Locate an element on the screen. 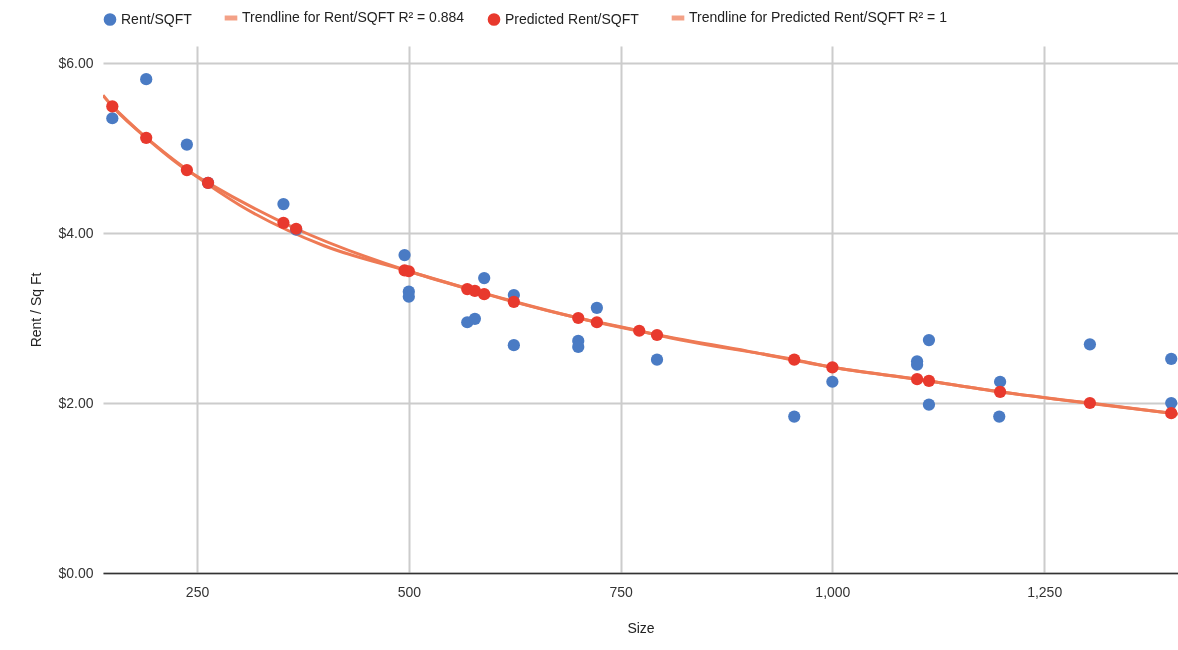 This screenshot has height=650, width=1178. y-tick-label: $0.00 is located at coordinates (76, 572).